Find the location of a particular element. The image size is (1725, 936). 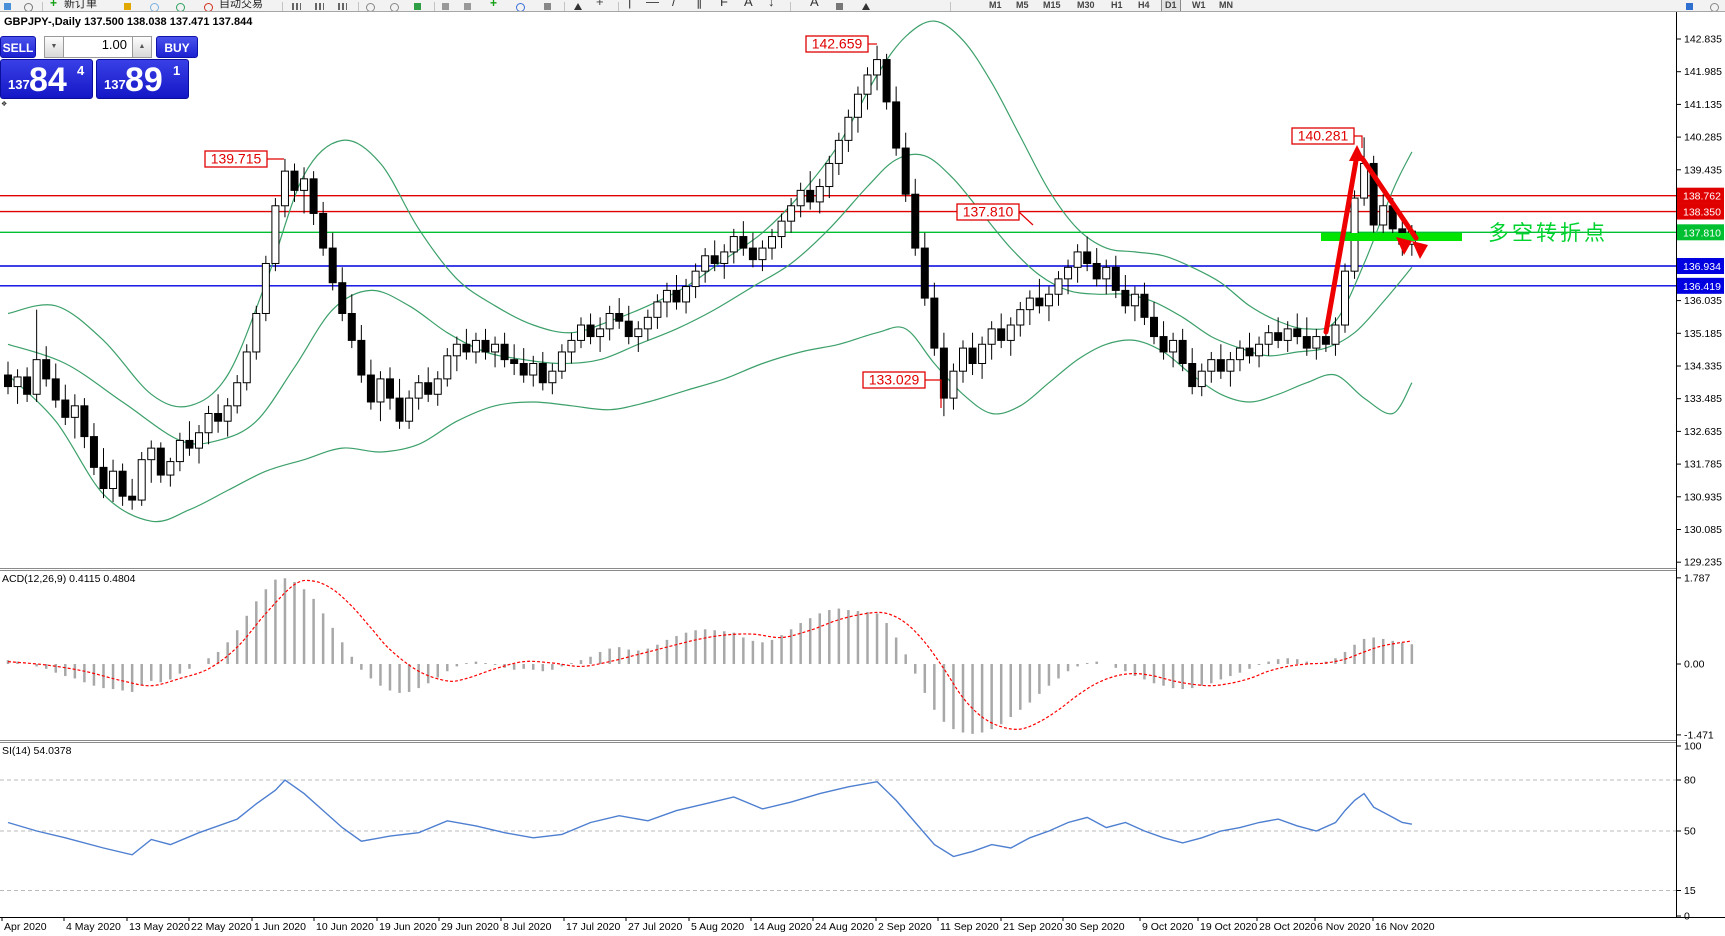

candle-chart-icon is located at coordinates (319, 6).